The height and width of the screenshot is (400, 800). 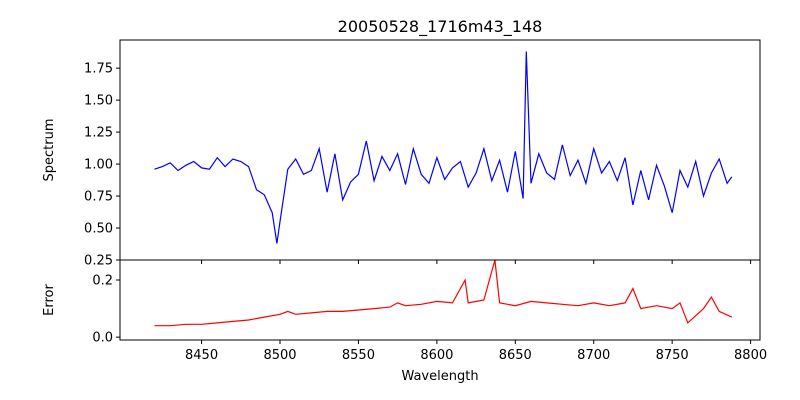 I want to click on error-xtick-label: 8650, so click(x=515, y=355).